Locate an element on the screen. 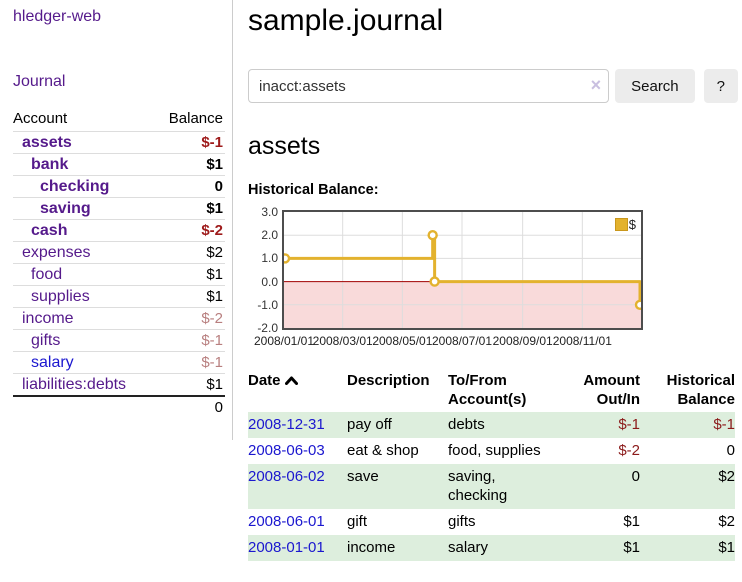 This screenshot has height=582, width=742. account-link-saving: saving is located at coordinates (65, 208).